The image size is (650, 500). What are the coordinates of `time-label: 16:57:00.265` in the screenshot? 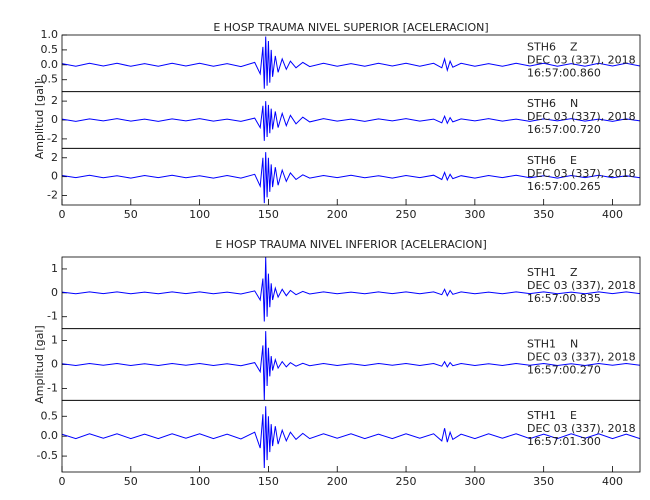 It's located at (564, 186).